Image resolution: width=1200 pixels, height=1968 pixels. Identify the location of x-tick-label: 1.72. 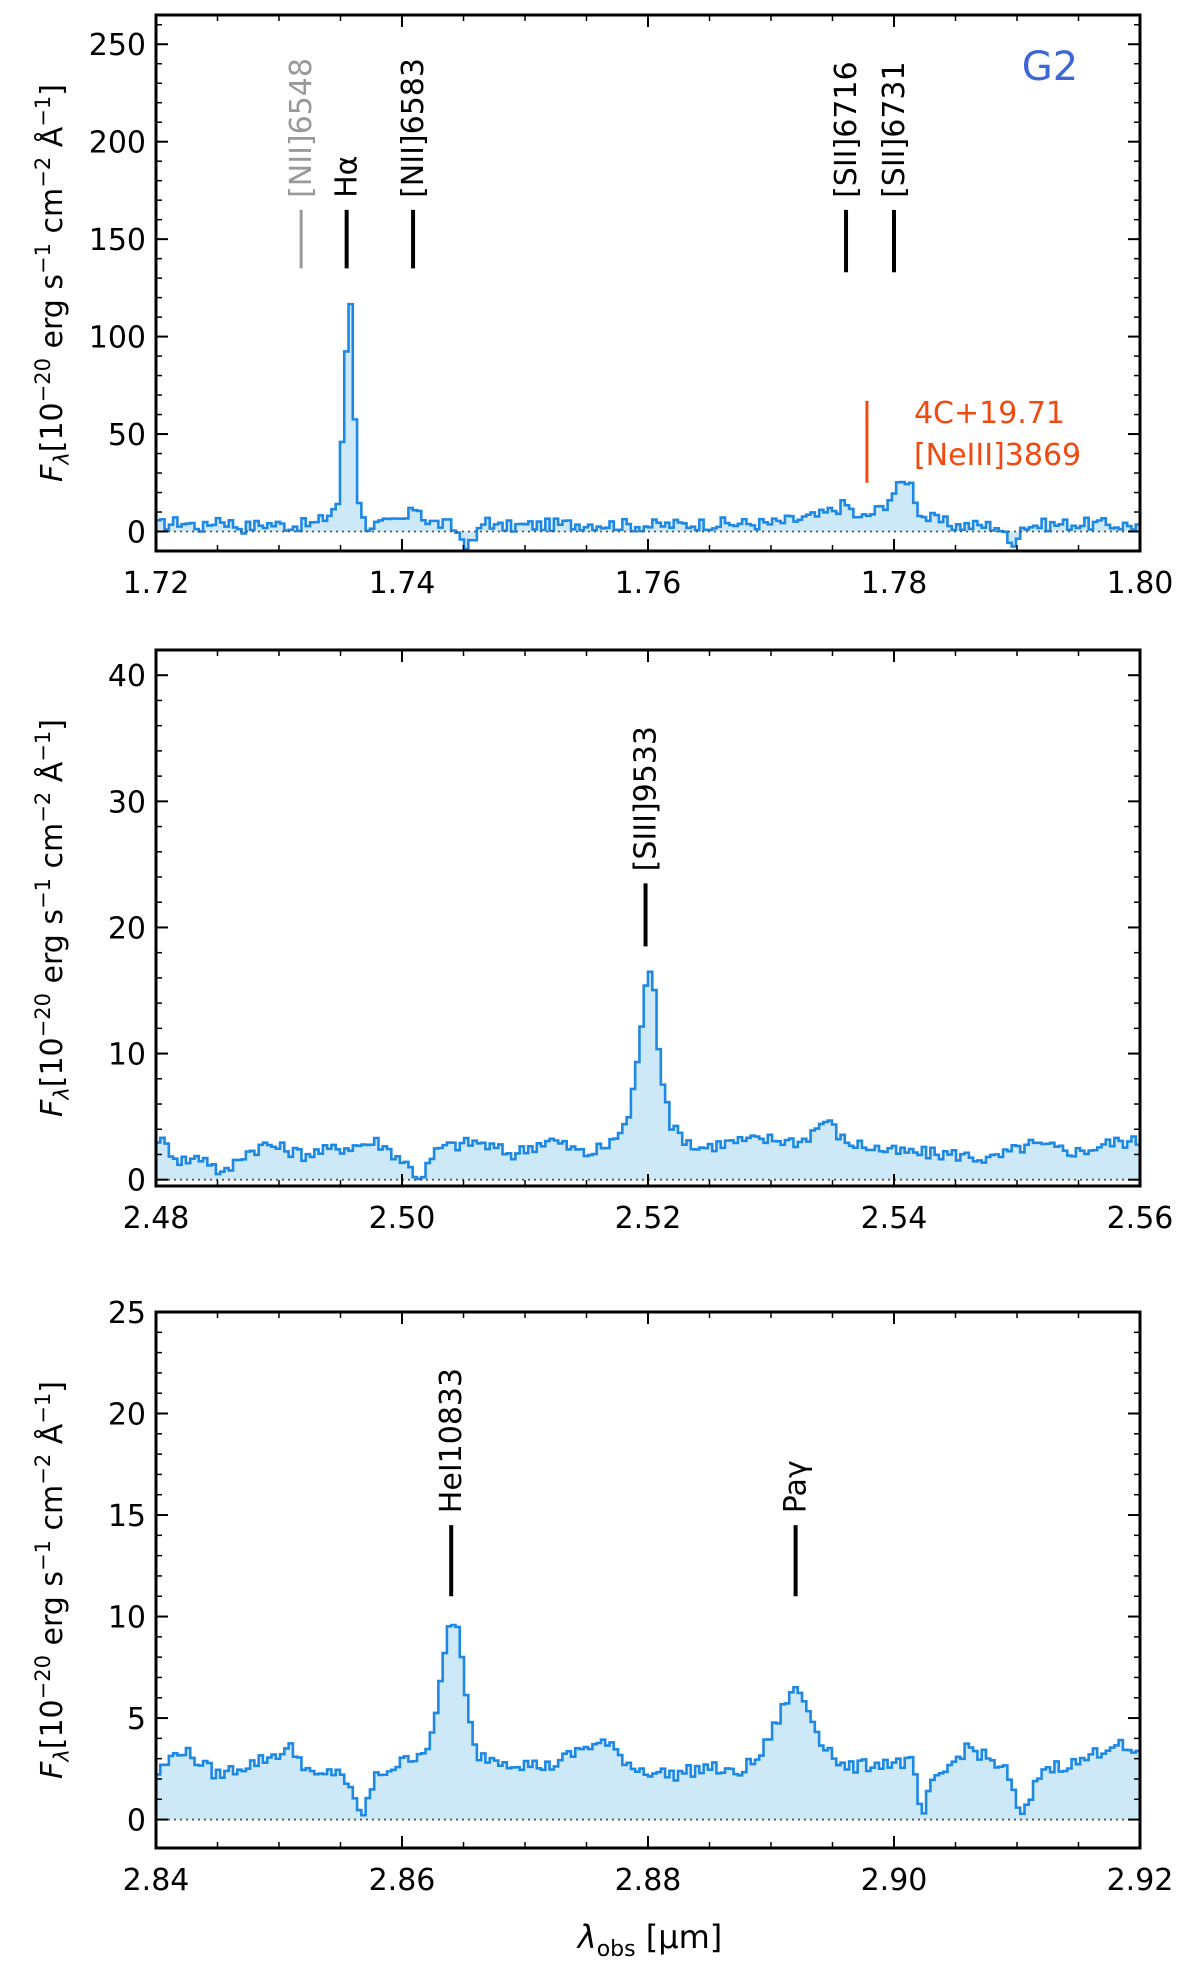
(156, 583).